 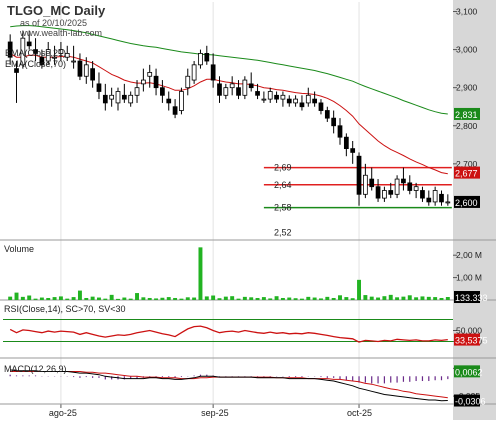 I want to click on x-tick-label-2: oct-25, so click(x=359, y=413).